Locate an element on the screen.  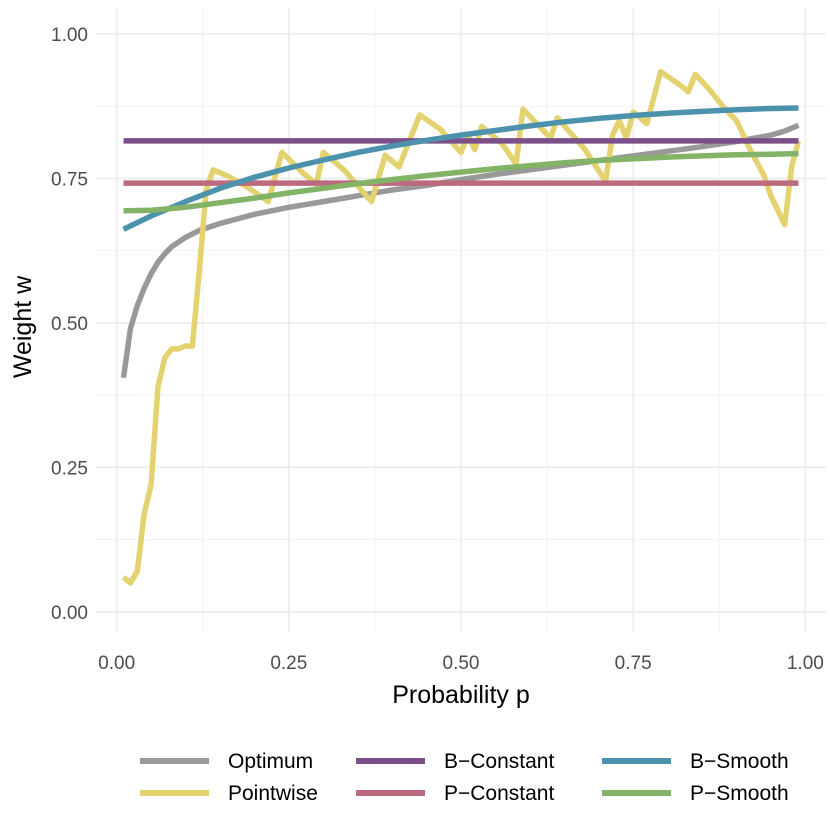
y-tick-label: 0.25 is located at coordinates (69, 468).